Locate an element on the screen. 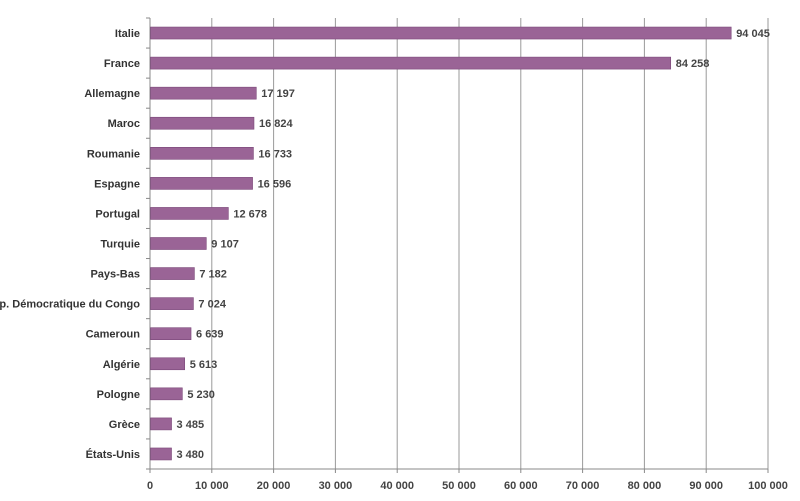  value-label: 9 107 is located at coordinates (225, 245).